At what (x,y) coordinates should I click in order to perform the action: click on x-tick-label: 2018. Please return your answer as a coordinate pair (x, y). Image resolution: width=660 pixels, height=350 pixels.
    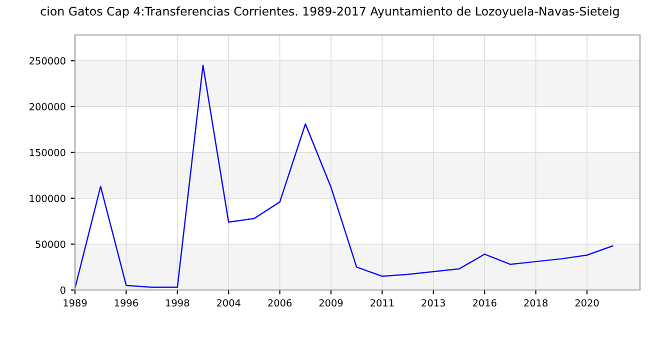
    Looking at the image, I should click on (536, 303).